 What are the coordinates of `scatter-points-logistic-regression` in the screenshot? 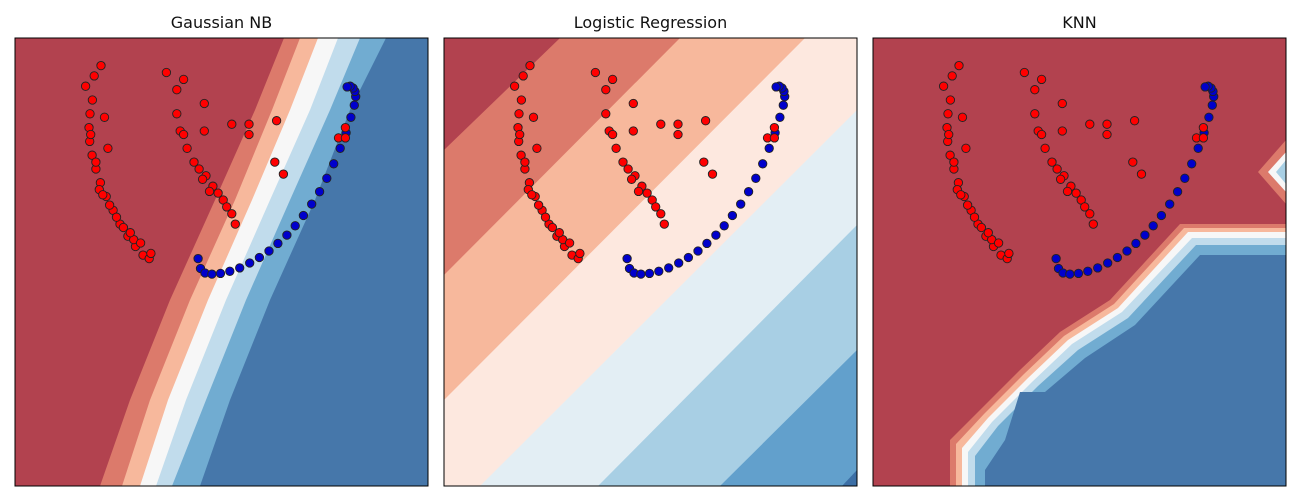 It's located at (649, 169).